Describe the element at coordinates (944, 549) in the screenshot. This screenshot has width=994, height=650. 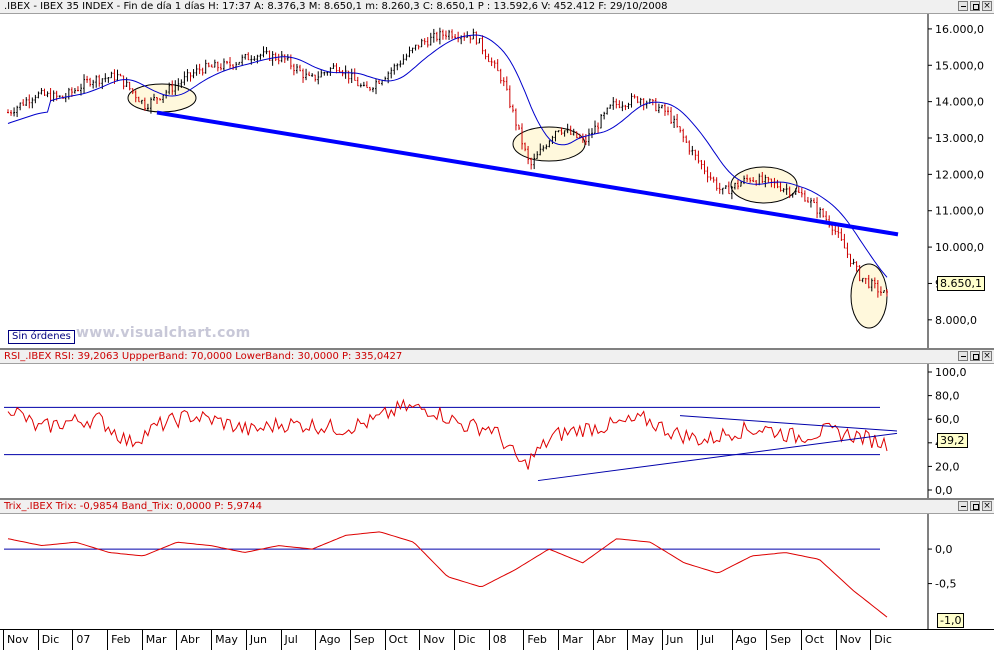
I see `trix-y-tick-label: 0,0` at that location.